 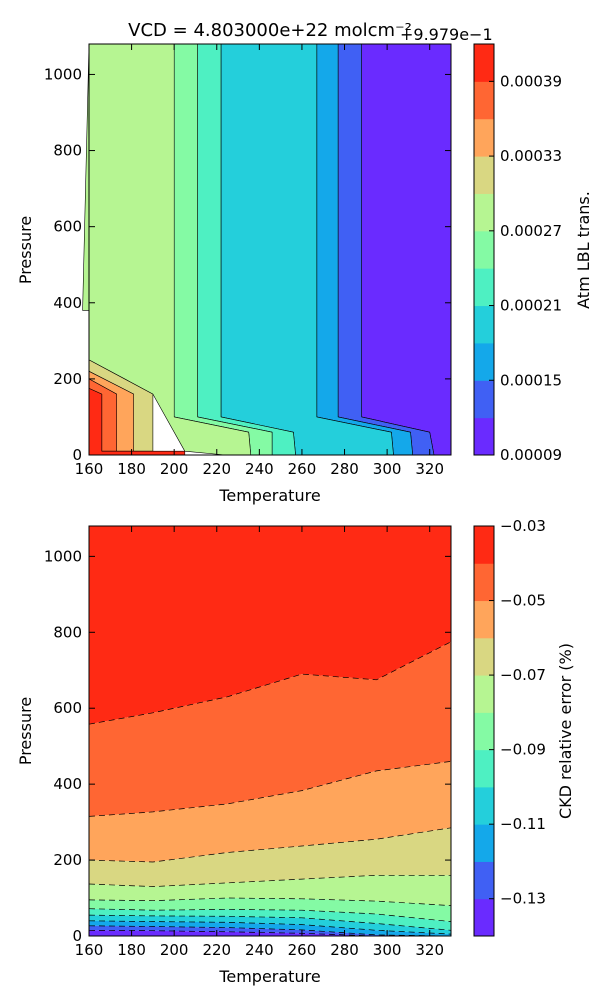 What do you see at coordinates (131, 469) in the screenshot?
I see `top-x-tick-label-180: 180` at bounding box center [131, 469].